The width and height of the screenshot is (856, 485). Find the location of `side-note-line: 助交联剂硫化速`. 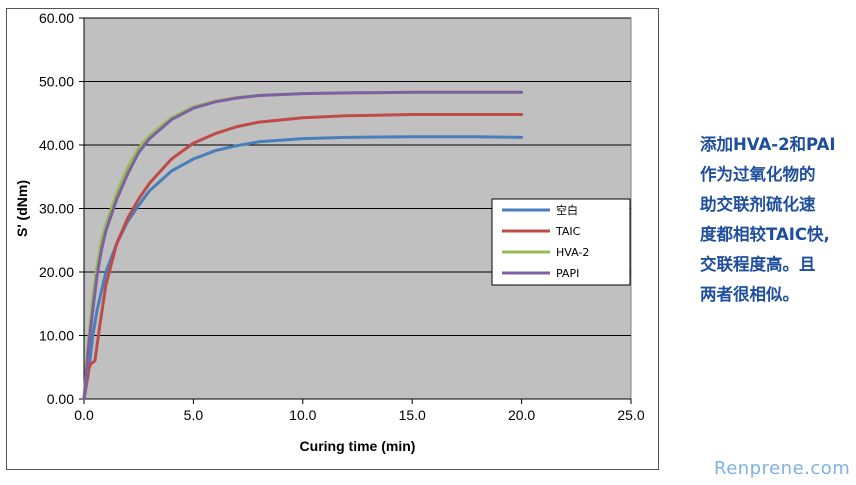

side-note-line: 助交联剂硫化速 is located at coordinates (758, 204).